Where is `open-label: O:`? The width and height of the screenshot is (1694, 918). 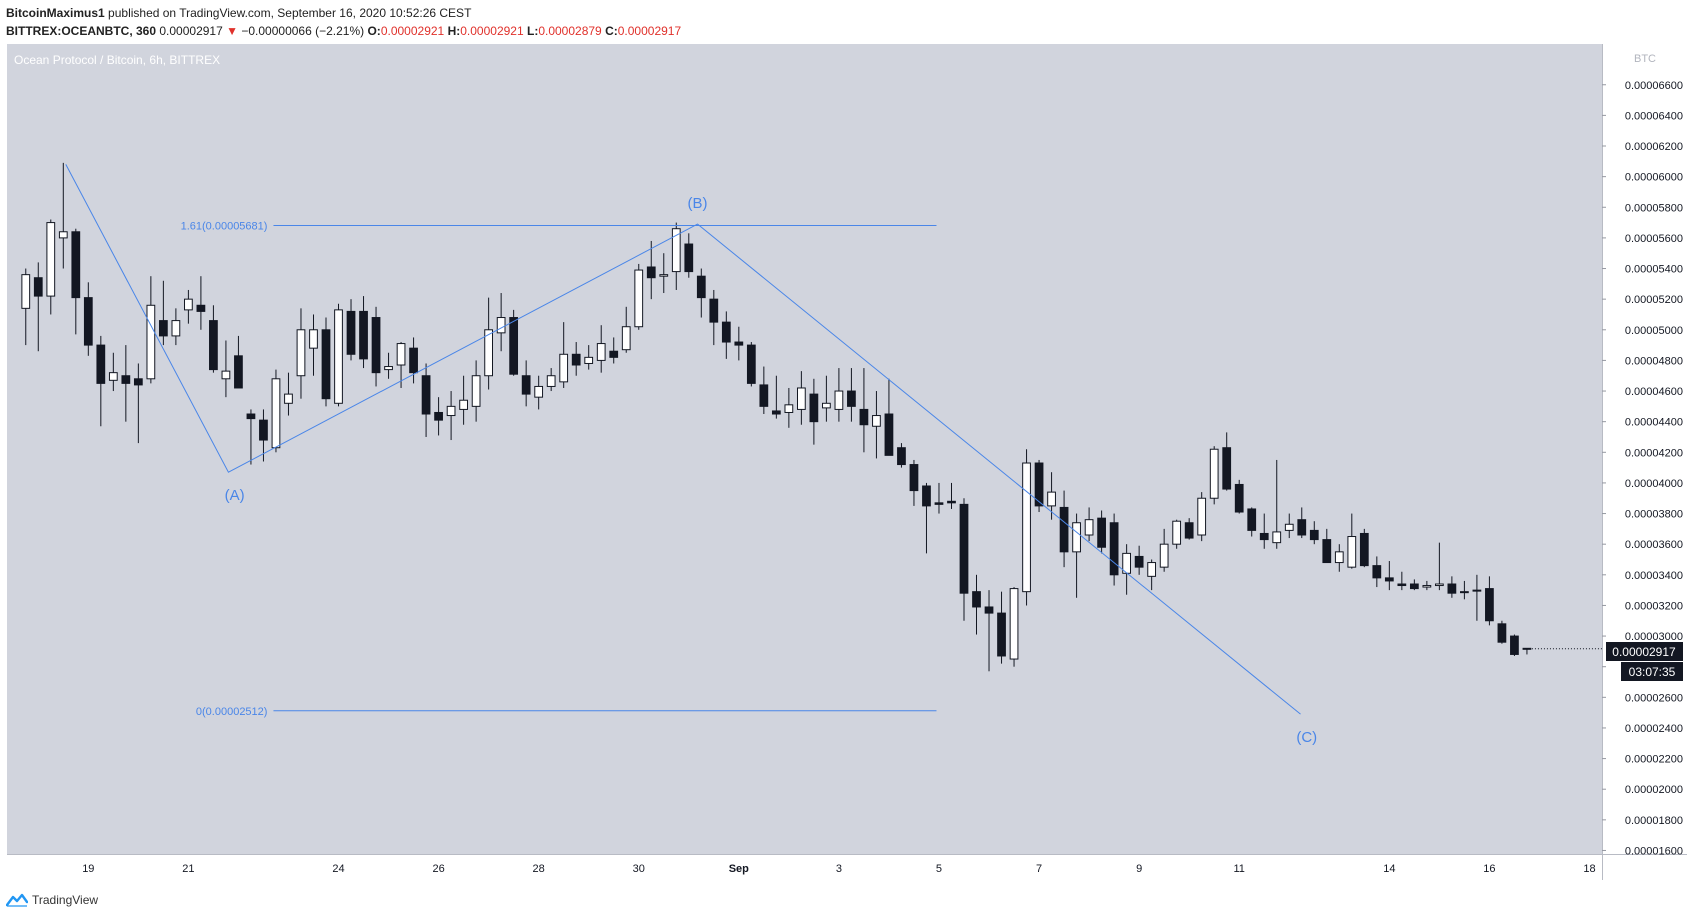
open-label: O: is located at coordinates (374, 31).